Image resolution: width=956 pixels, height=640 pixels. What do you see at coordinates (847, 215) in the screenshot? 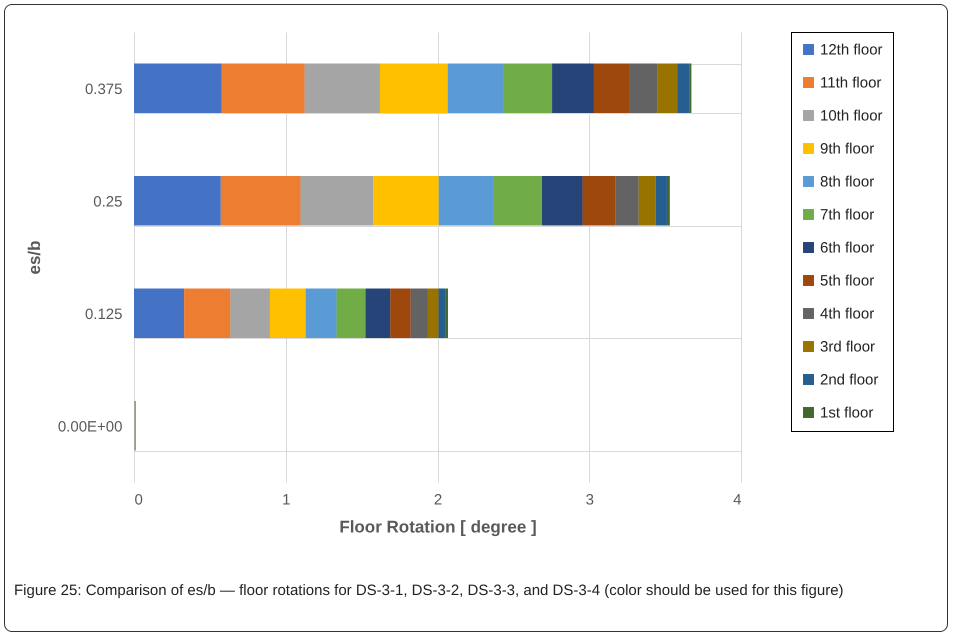
I see `legend-label: 7th floor` at bounding box center [847, 215].